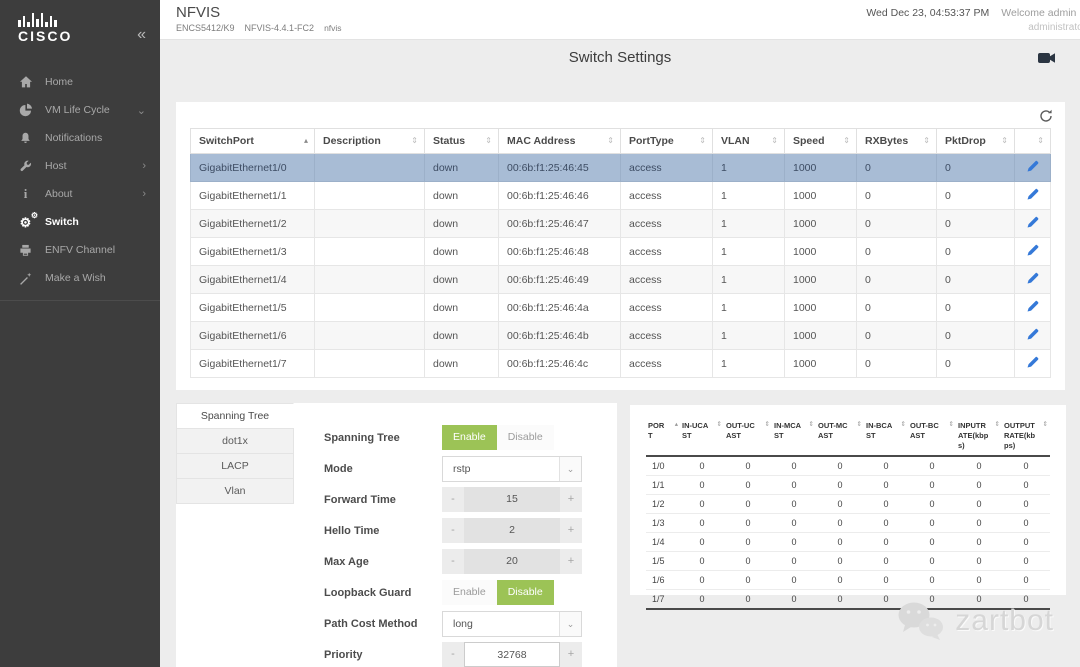  What do you see at coordinates (525, 437) in the screenshot?
I see `spanning-tree-disable-button: Disable` at bounding box center [525, 437].